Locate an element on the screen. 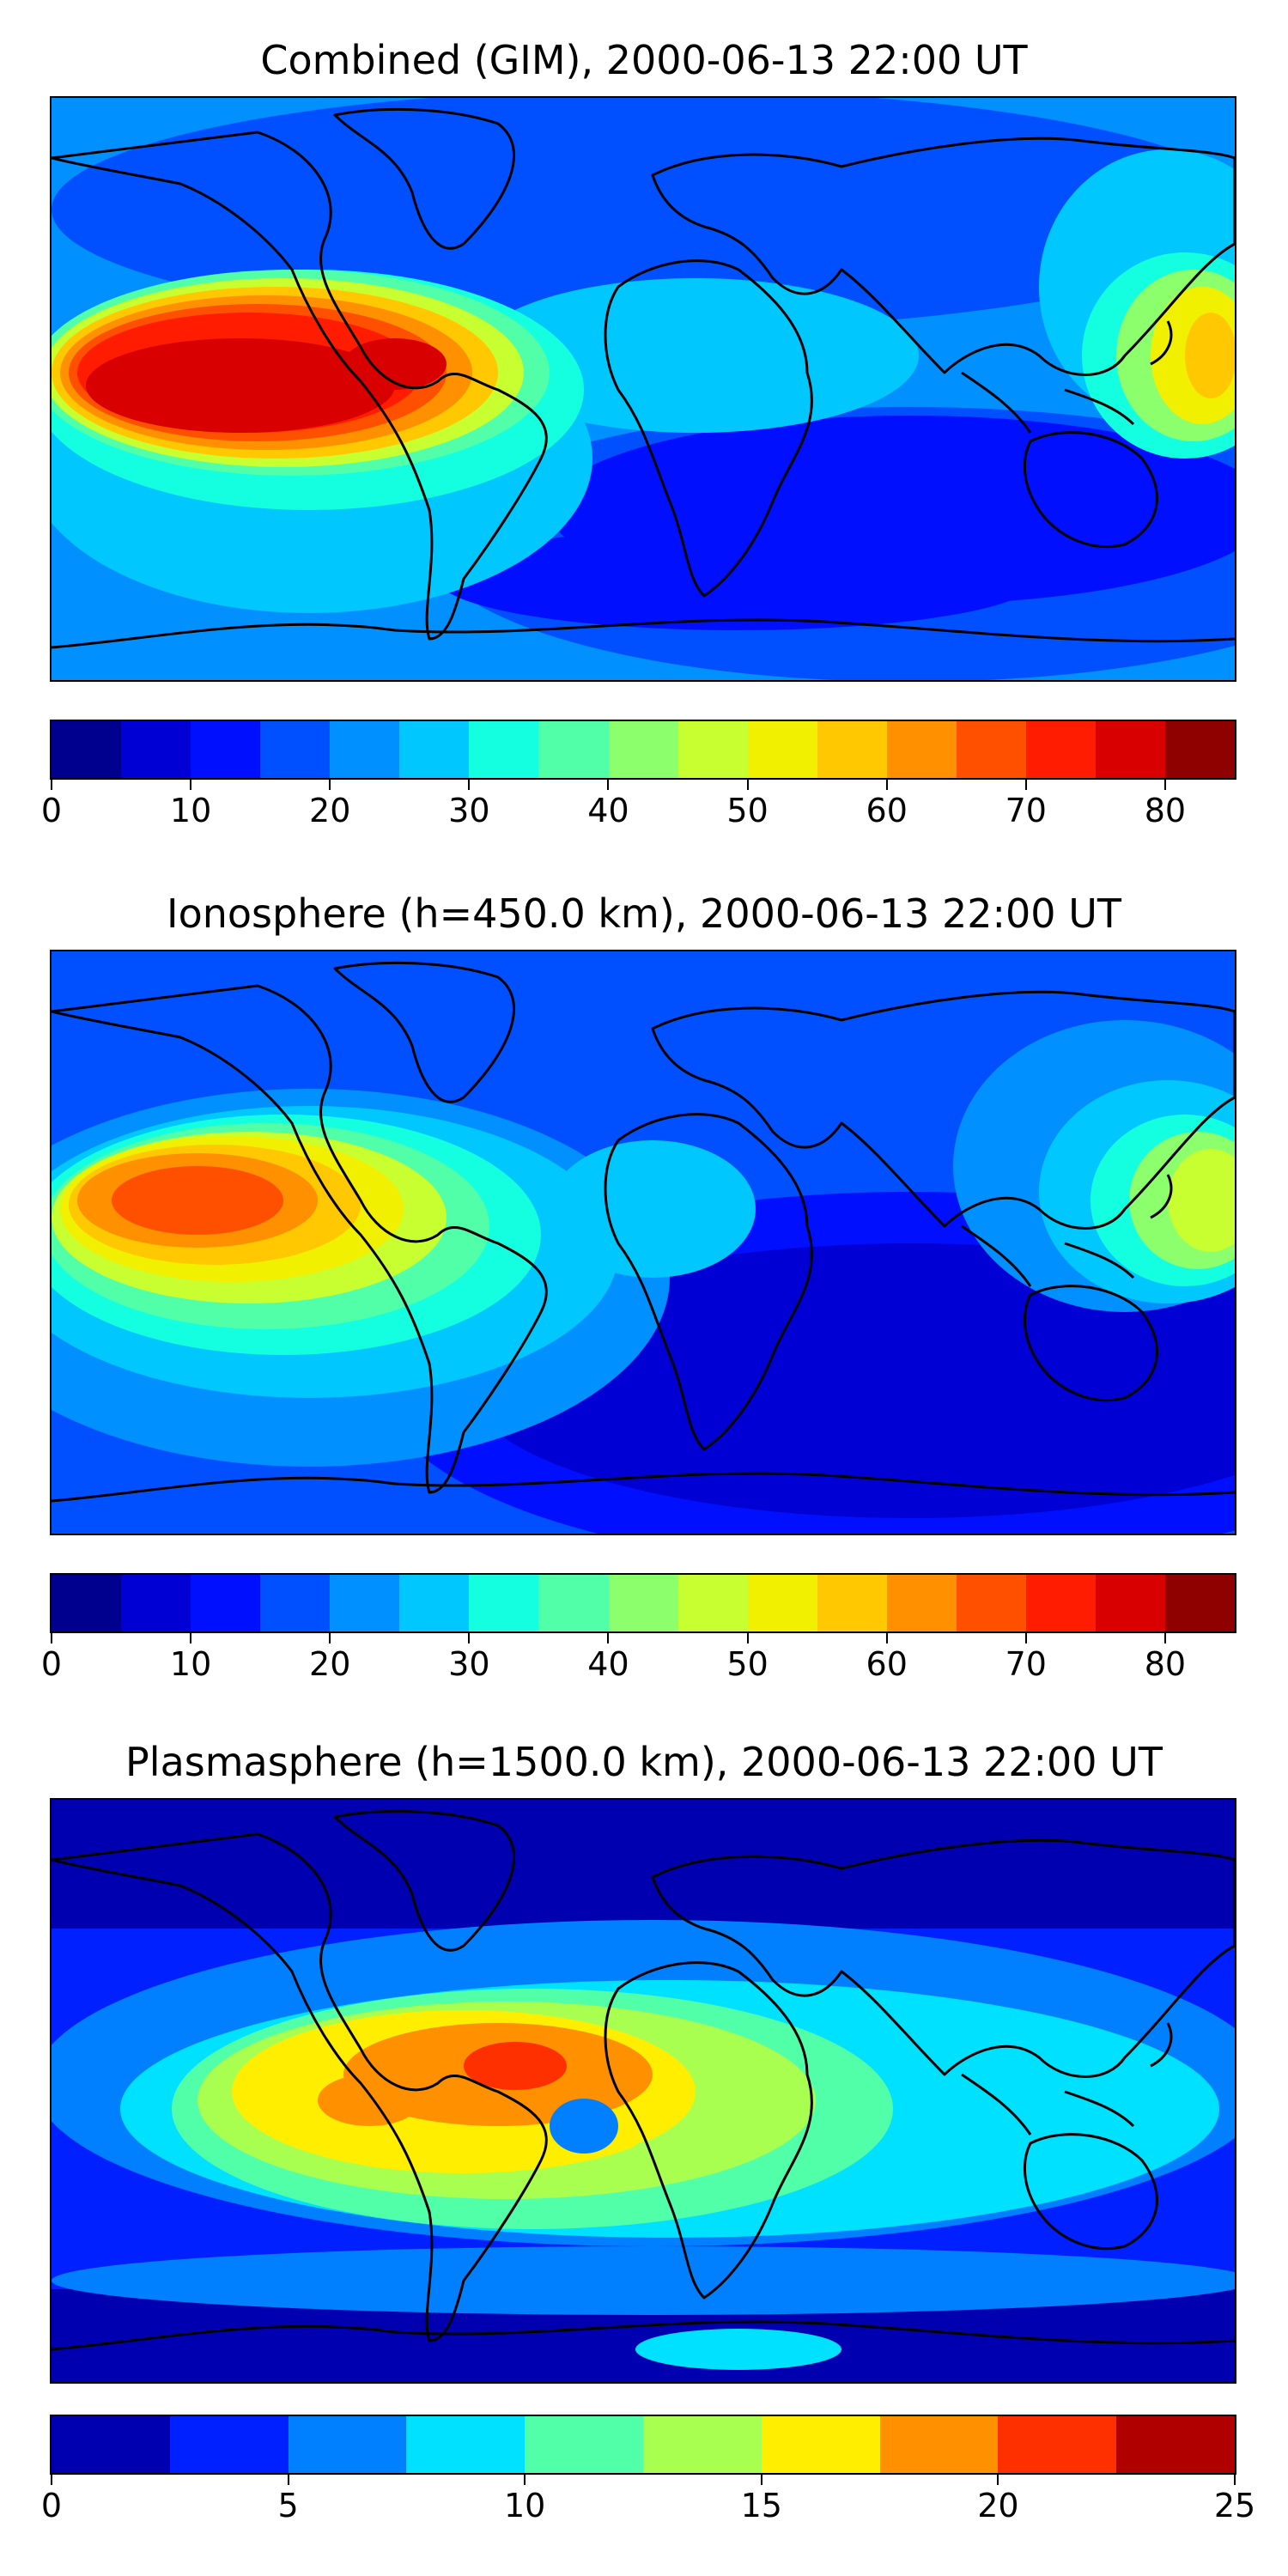  colorbar-tick-label: 5 is located at coordinates (288, 2506).